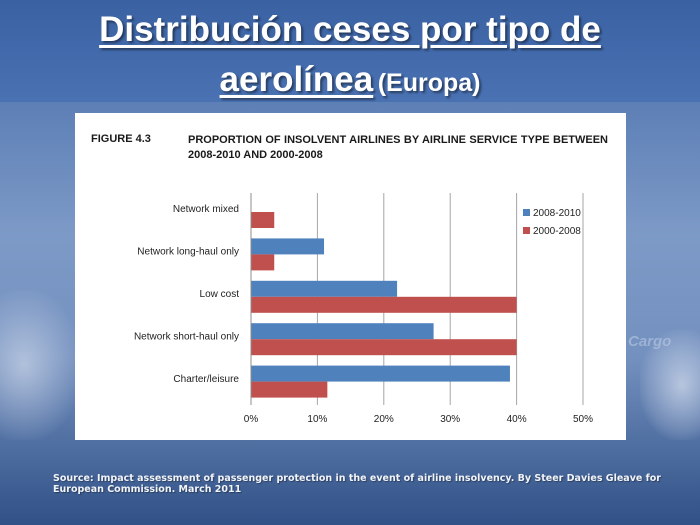 The width and height of the screenshot is (700, 525). I want to click on category-label: Network long-haul only, so click(188, 252).